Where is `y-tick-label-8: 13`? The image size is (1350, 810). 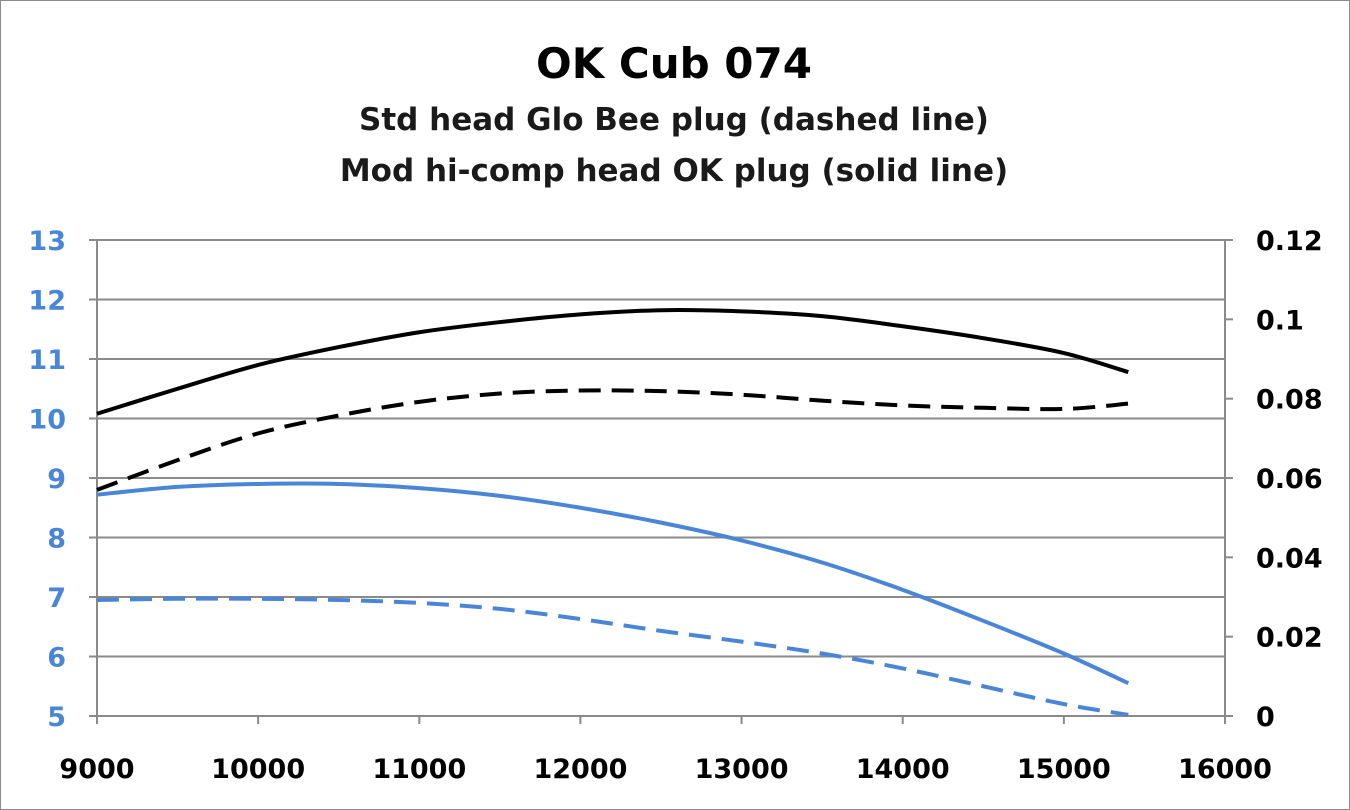 y-tick-label-8: 13 is located at coordinates (47, 241).